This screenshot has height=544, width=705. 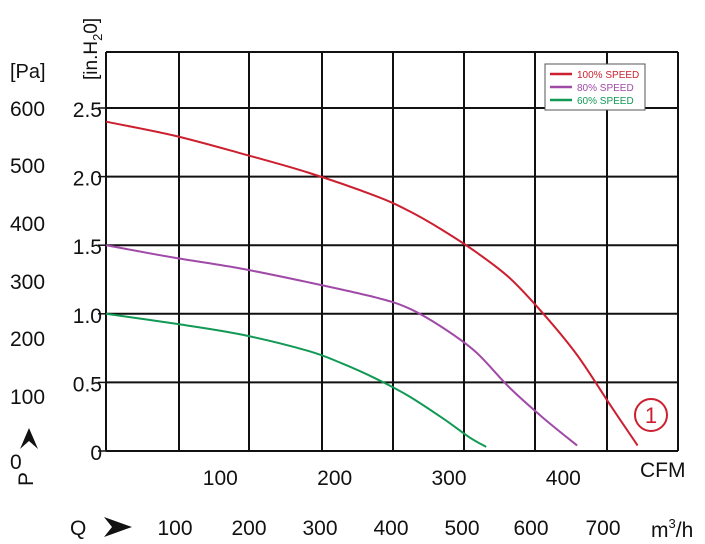 I want to click on pressure-label: P, so click(x=26, y=479).